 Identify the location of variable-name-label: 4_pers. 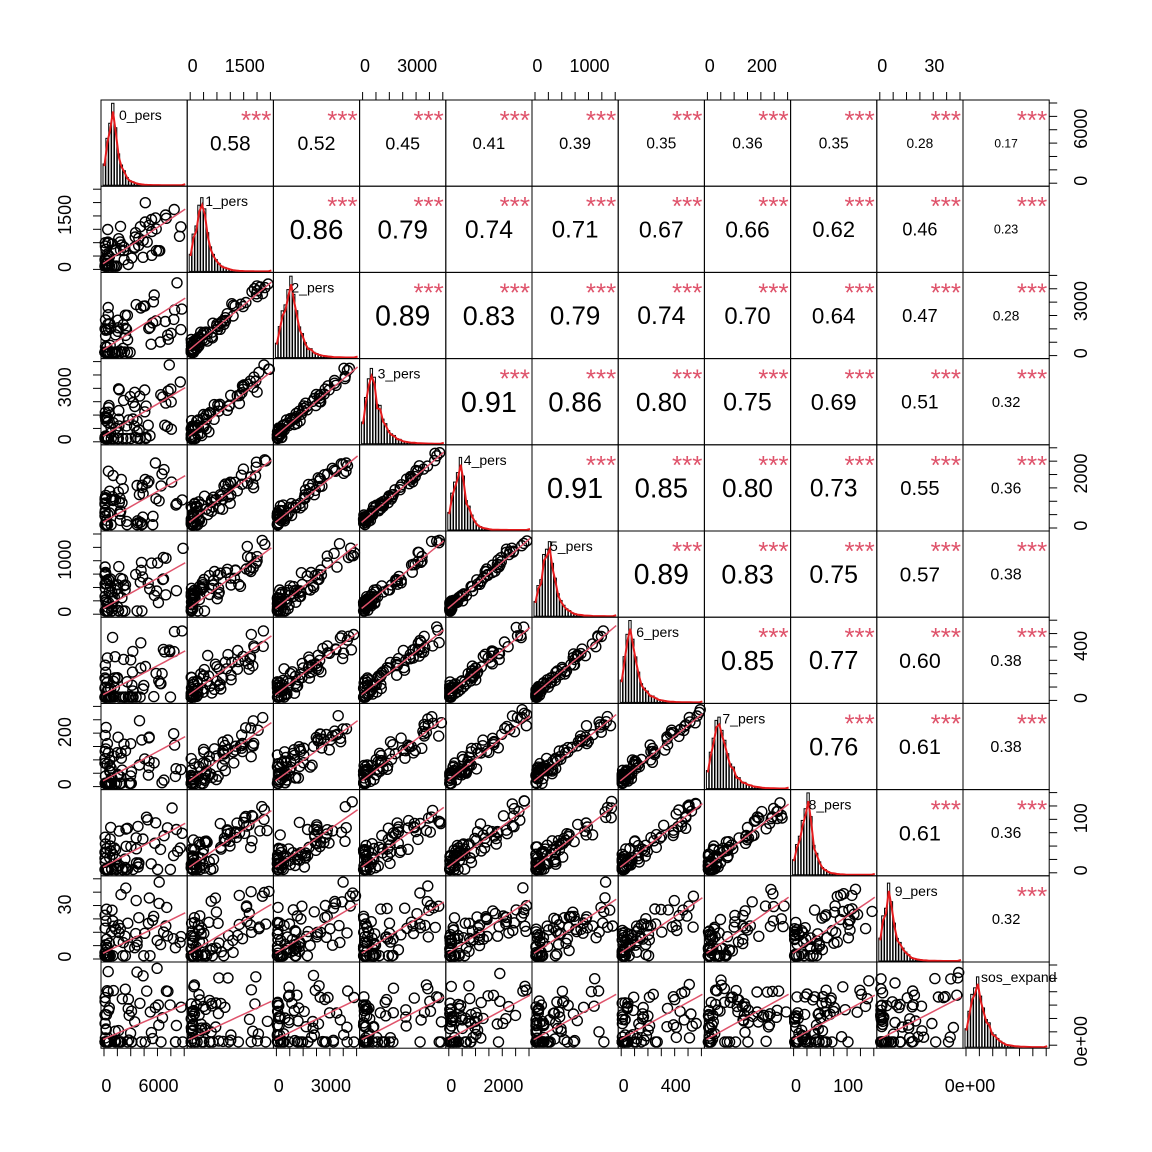
(485, 460).